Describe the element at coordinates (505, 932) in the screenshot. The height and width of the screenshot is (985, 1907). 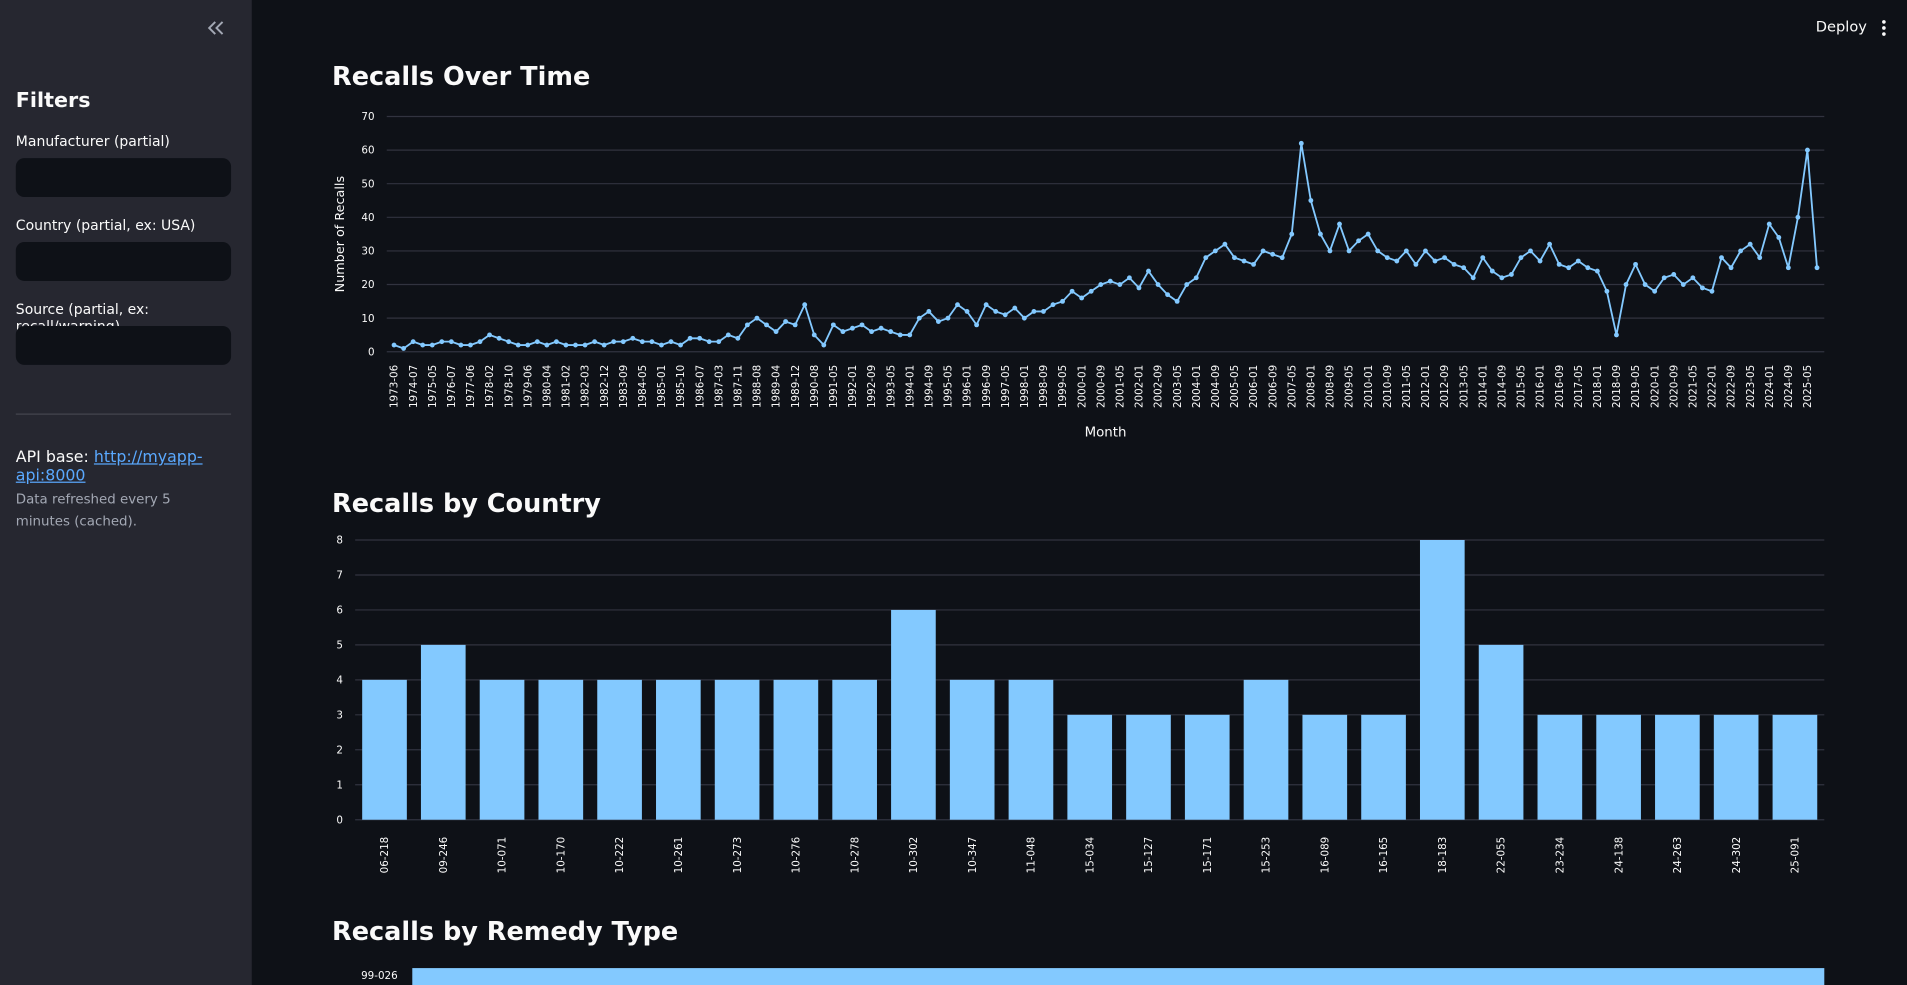
I see `chart-title: Recalls by Remedy Type` at that location.